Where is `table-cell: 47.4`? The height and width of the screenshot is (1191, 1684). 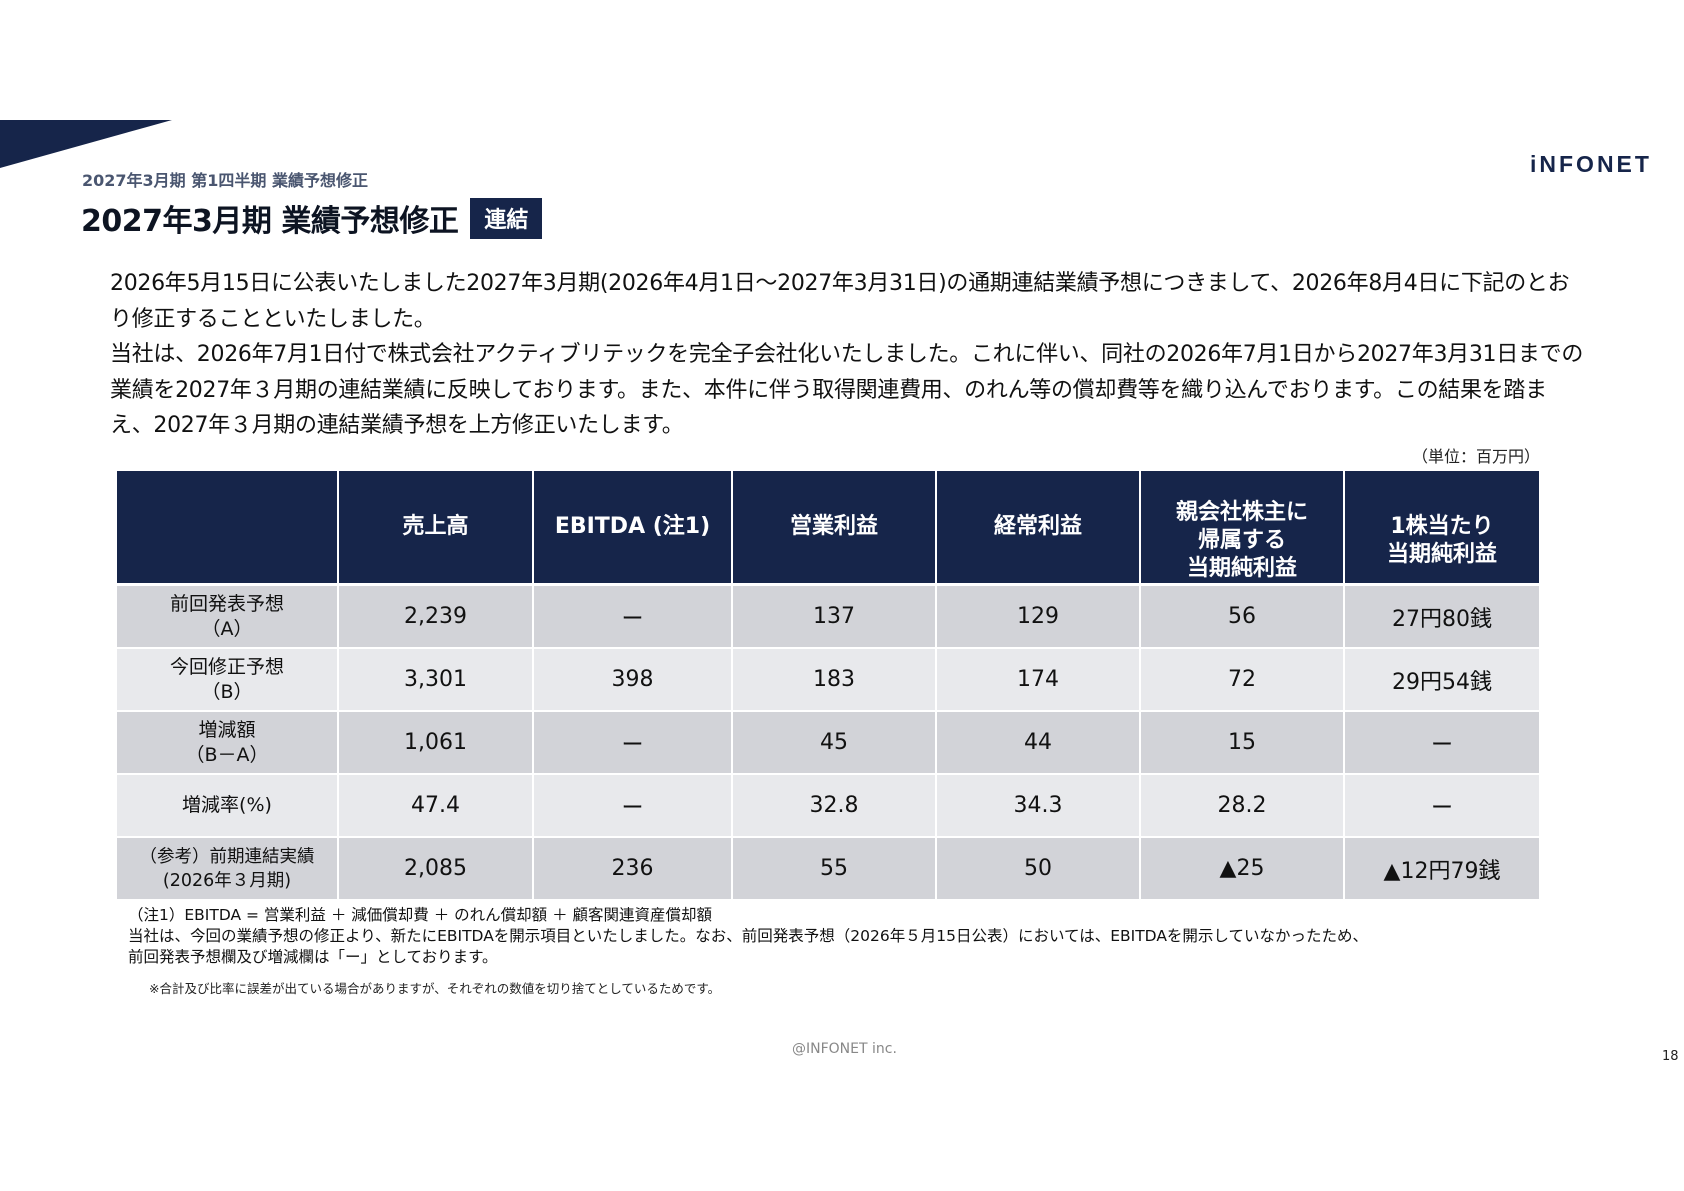
table-cell: 47.4 is located at coordinates (435, 805).